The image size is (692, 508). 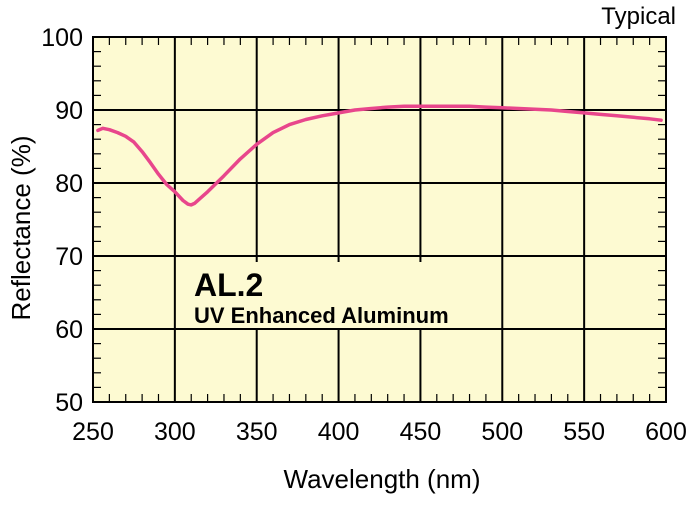 I want to click on x-tick-label: 400, so click(x=339, y=432).